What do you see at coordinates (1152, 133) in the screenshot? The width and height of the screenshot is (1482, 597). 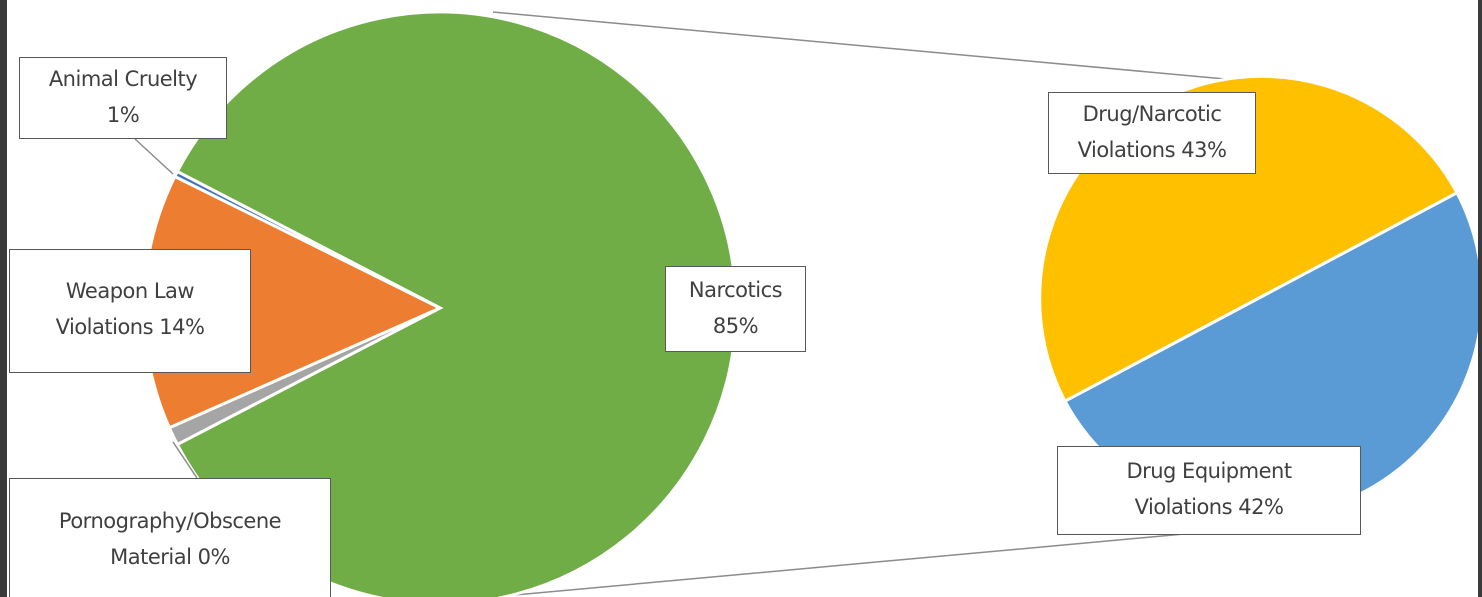 I see `label-drug-narcotic-violations: Drug/Narcotic Violations 43%` at bounding box center [1152, 133].